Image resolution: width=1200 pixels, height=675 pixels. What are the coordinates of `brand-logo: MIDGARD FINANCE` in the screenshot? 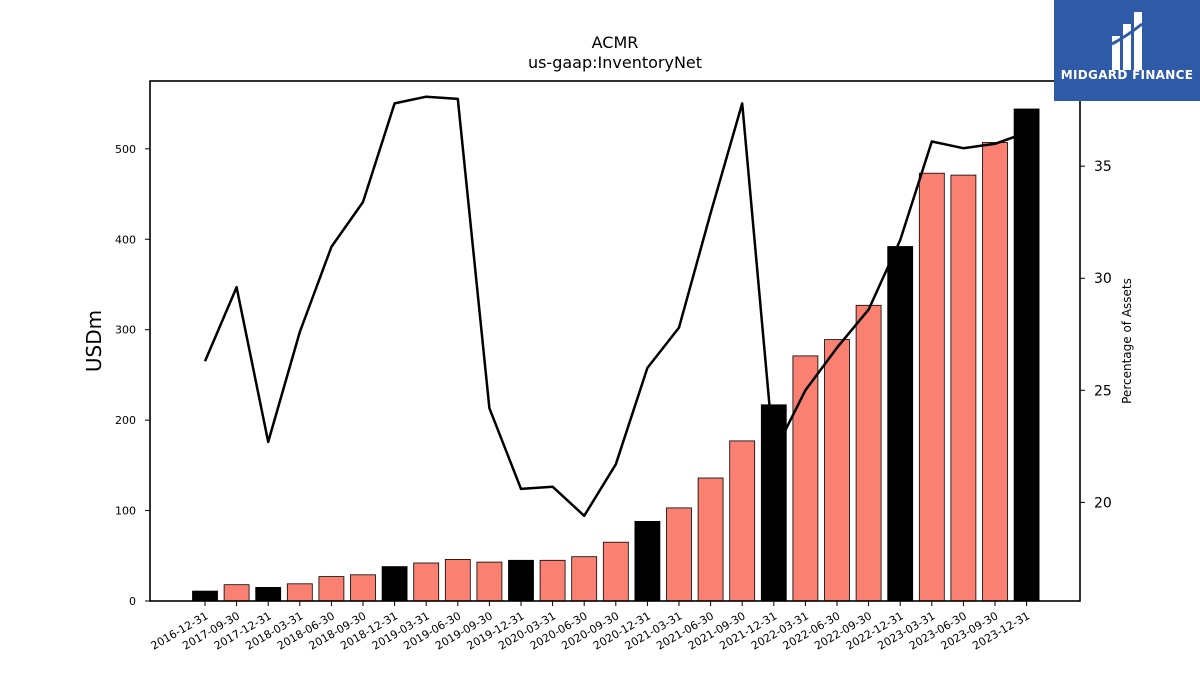 It's located at (1127, 50).